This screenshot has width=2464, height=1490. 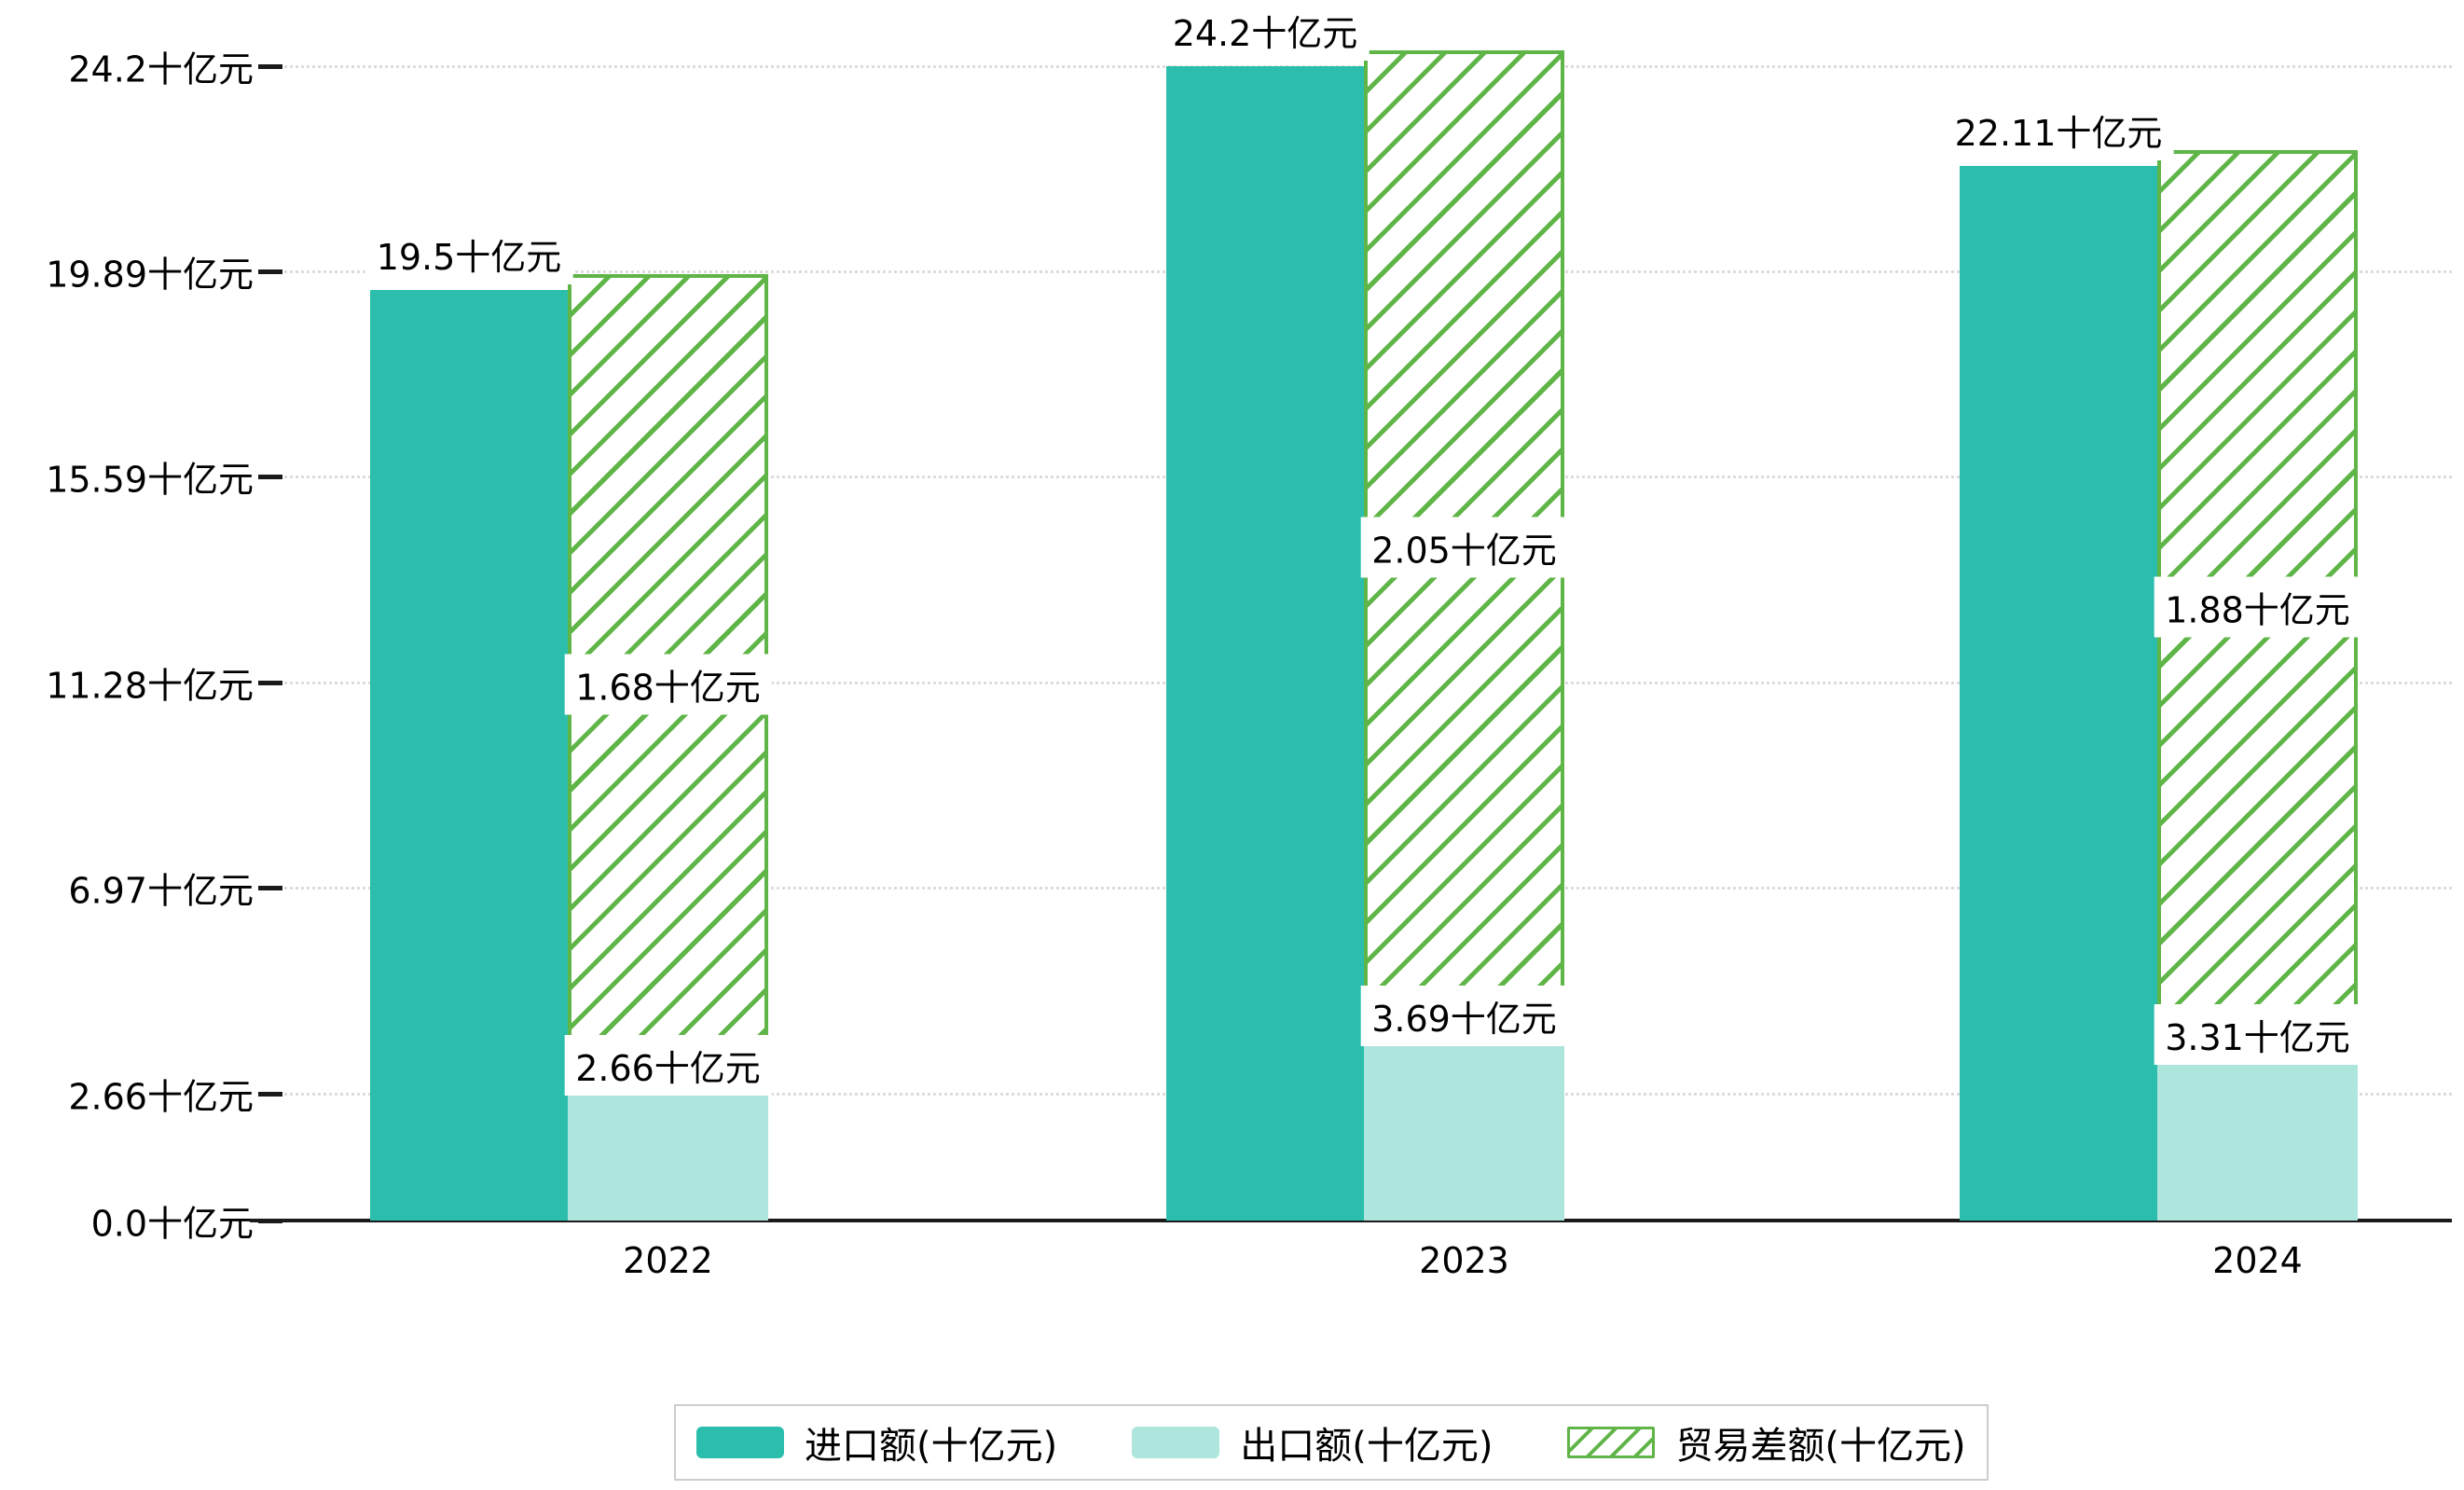 What do you see at coordinates (1351, 1220) in the screenshot?
I see `x-axis-line` at bounding box center [1351, 1220].